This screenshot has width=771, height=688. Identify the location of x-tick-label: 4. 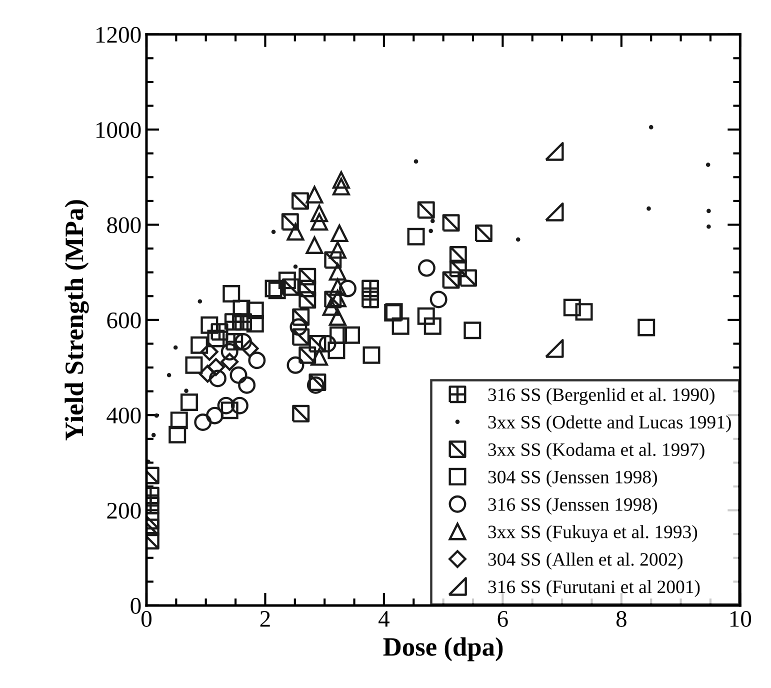
(384, 619).